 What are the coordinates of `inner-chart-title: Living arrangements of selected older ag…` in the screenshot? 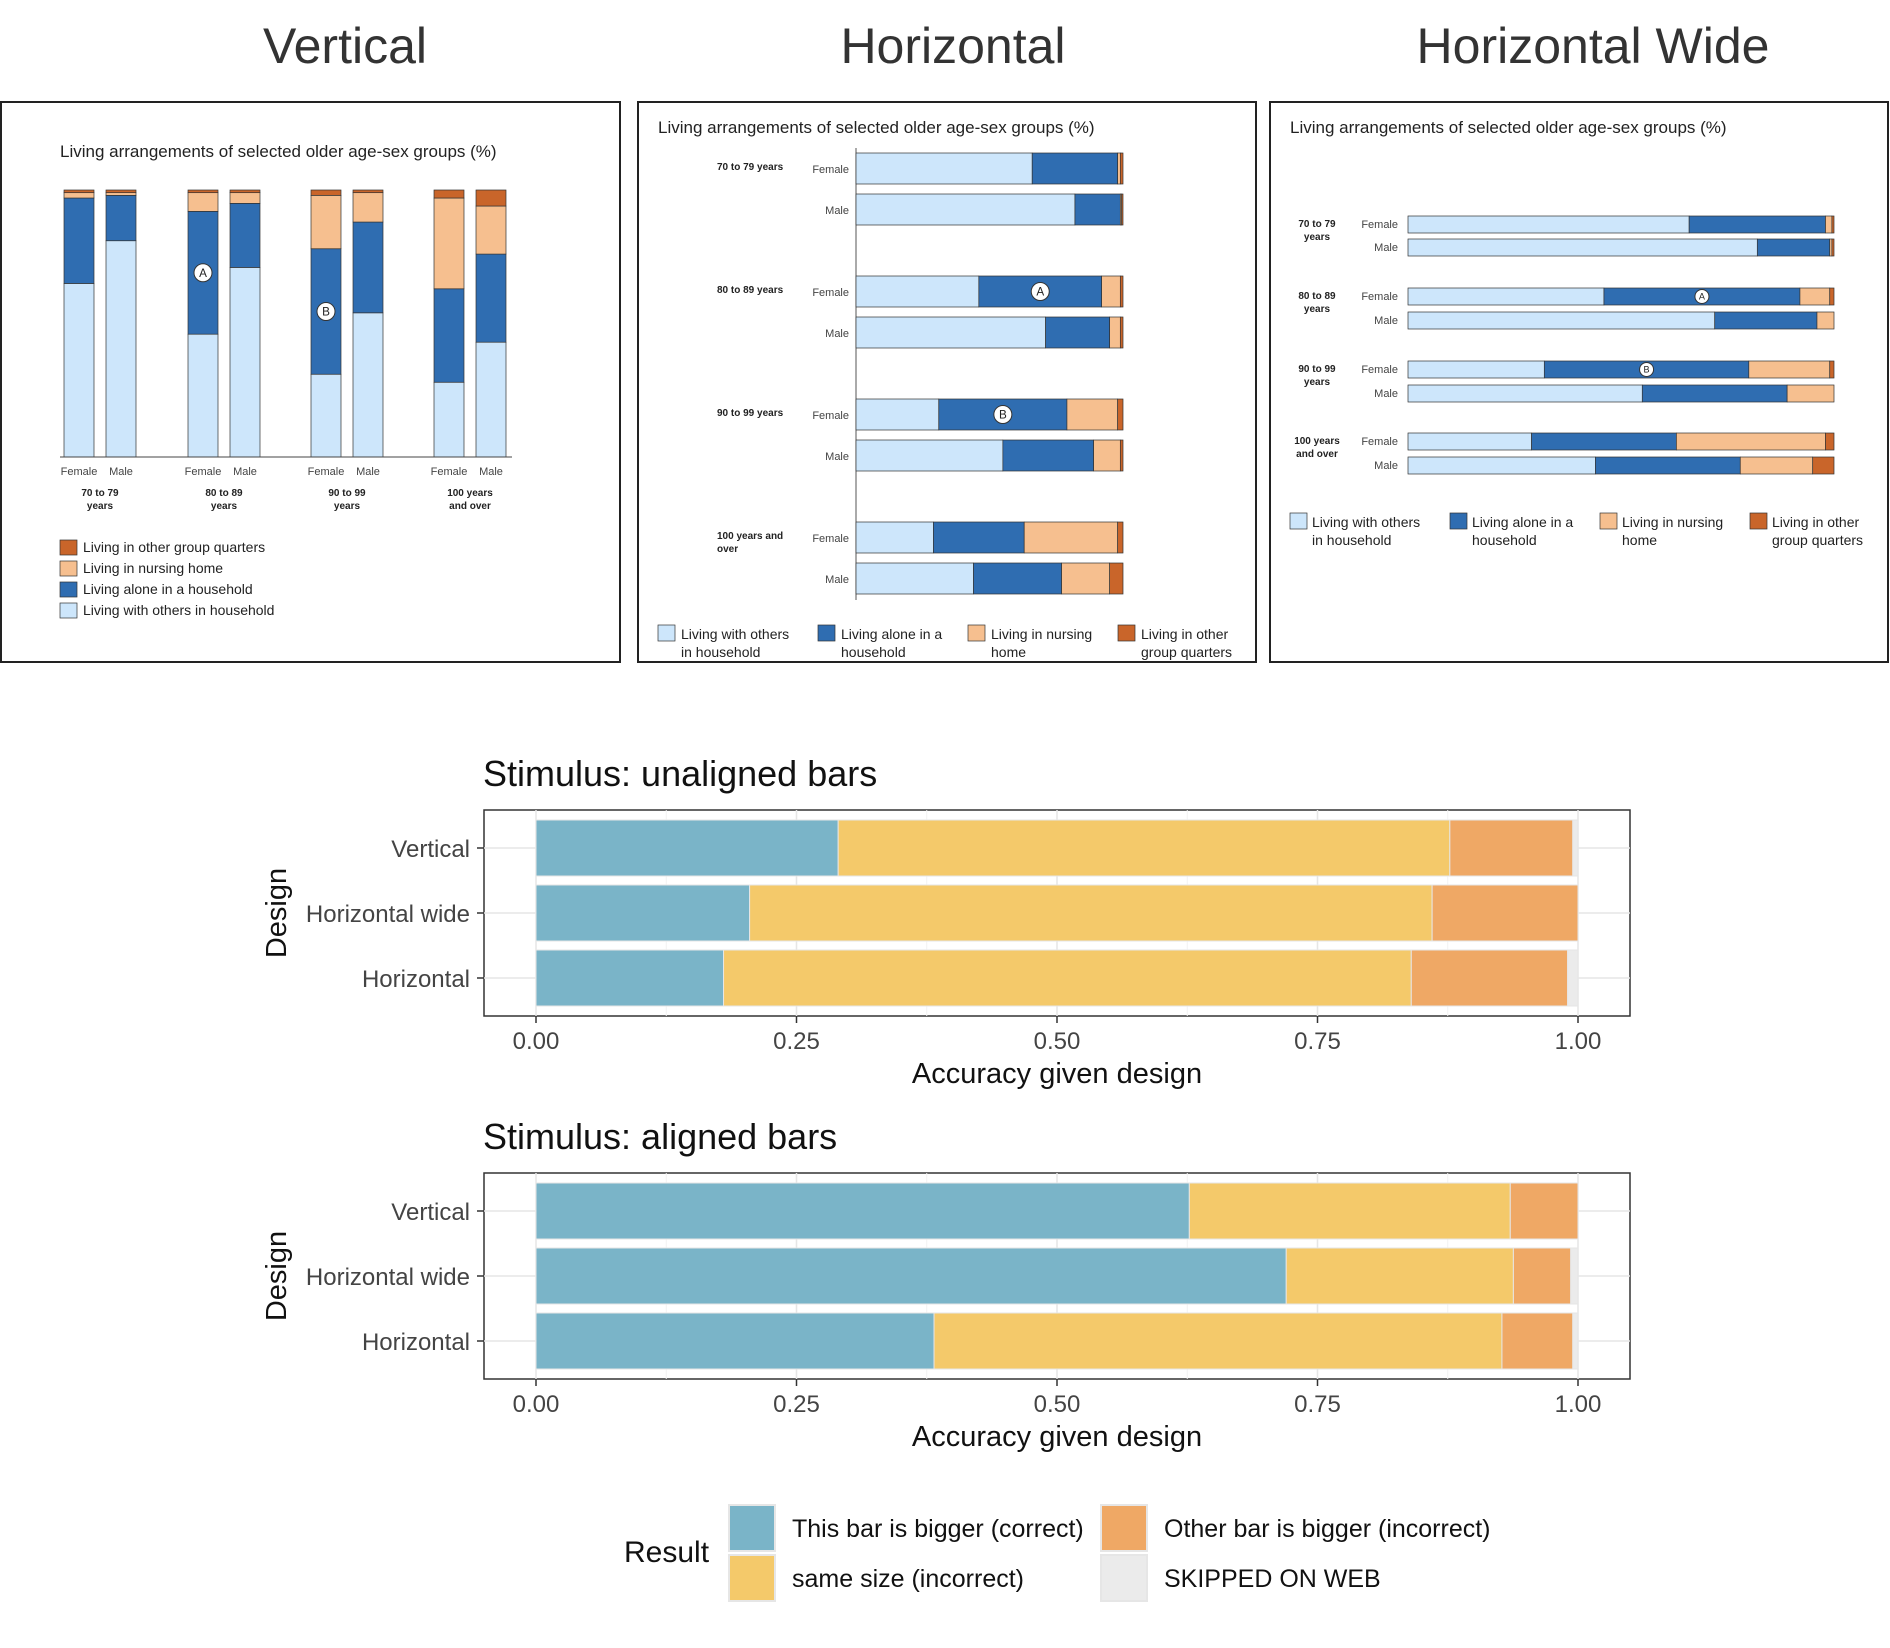 It's located at (278, 151).